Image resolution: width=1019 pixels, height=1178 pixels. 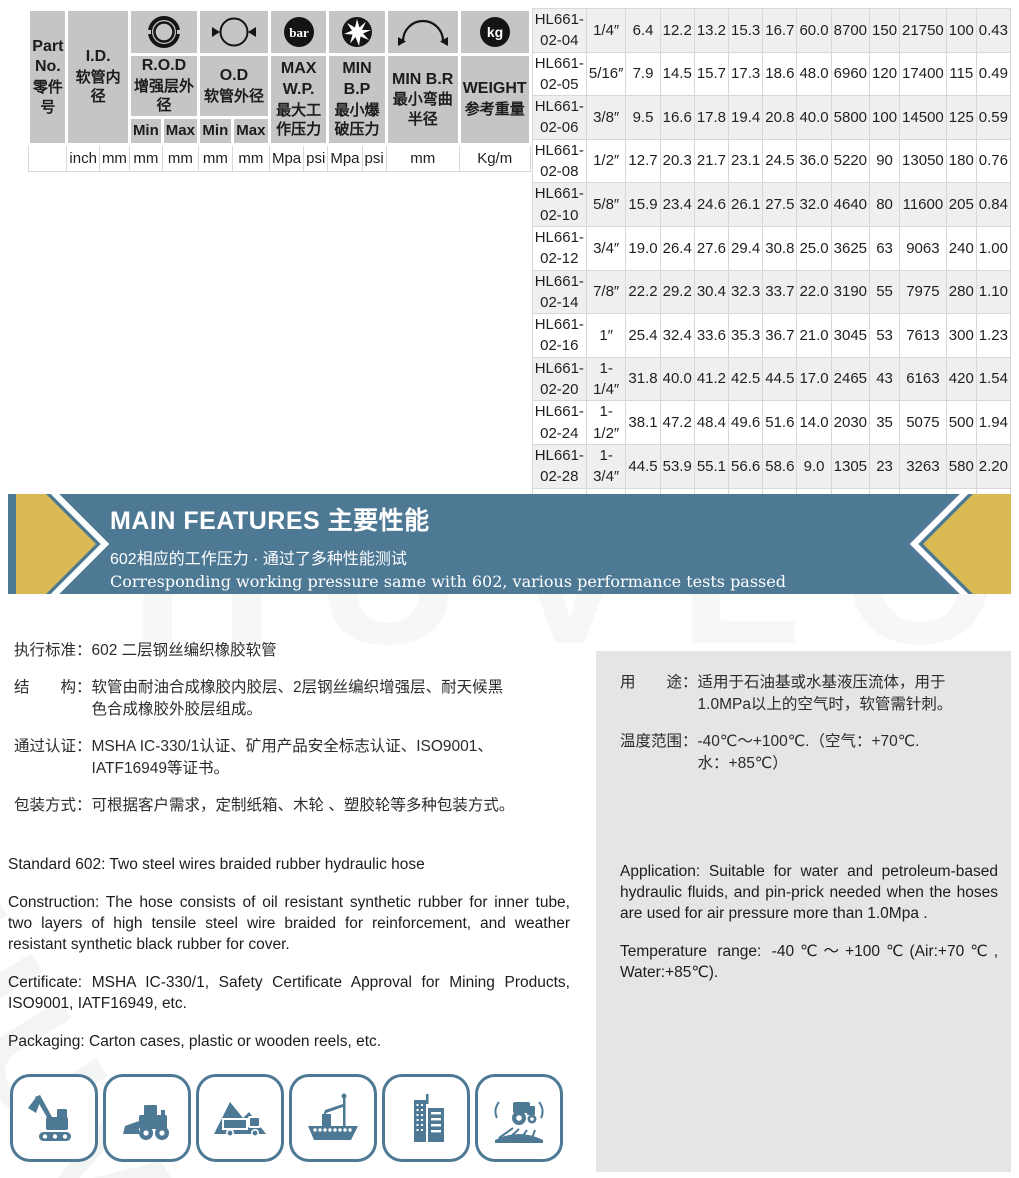 I want to click on banner-title-cn: 主要性能, so click(x=378, y=521).